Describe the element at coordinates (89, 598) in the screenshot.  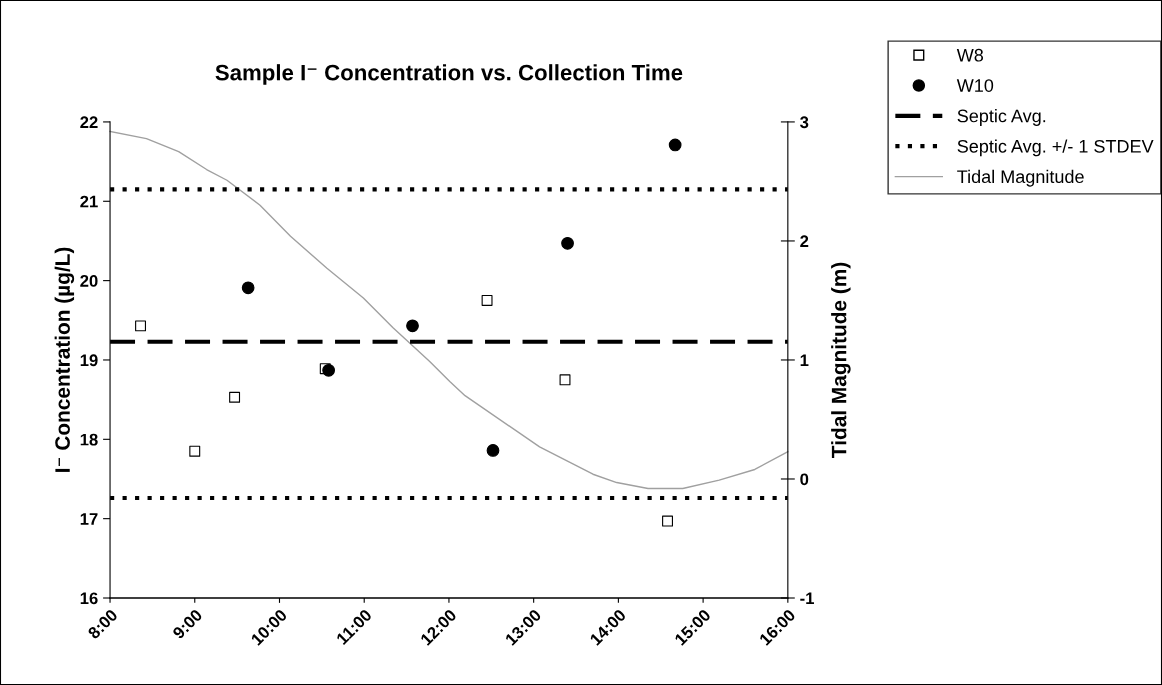
I see `y-tick-label: 16` at that location.